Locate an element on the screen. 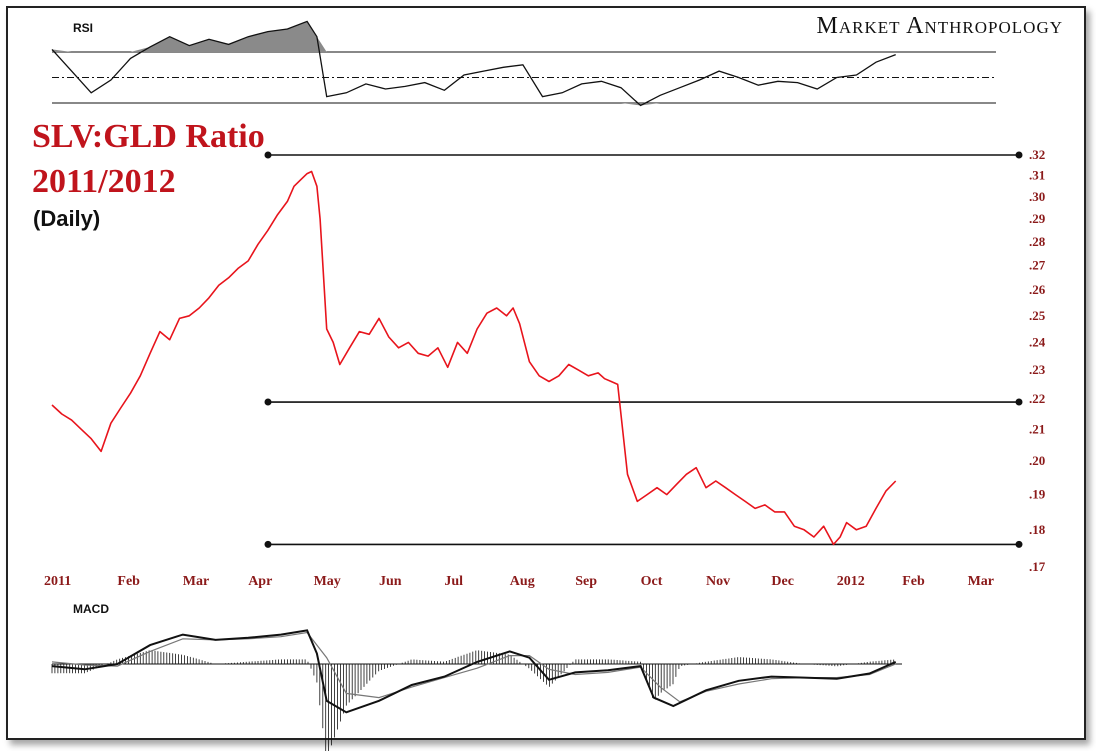  x-tick-label: Oct is located at coordinates (652, 581).